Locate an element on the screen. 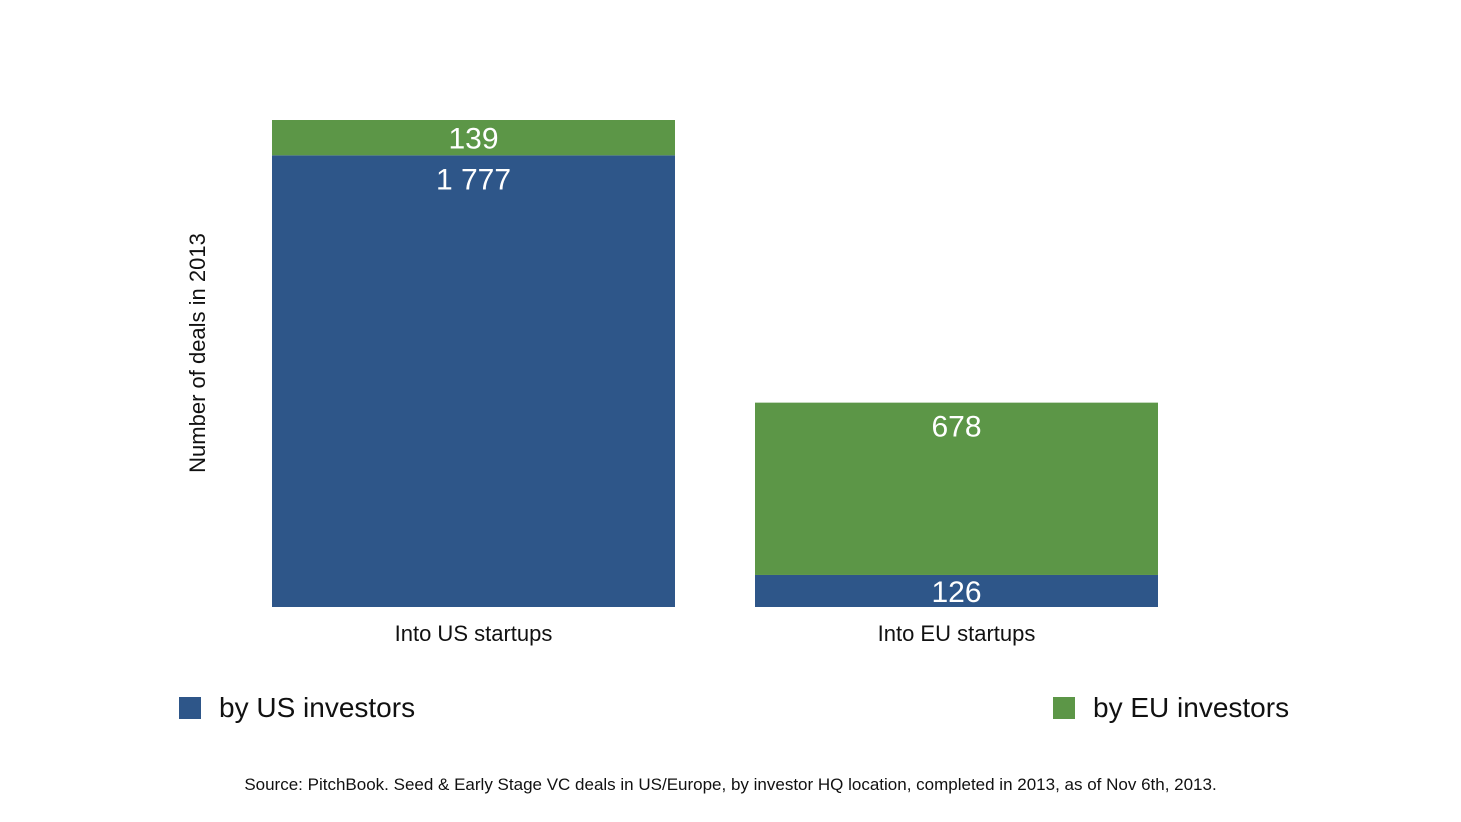  data-label: 126 is located at coordinates (956, 592).